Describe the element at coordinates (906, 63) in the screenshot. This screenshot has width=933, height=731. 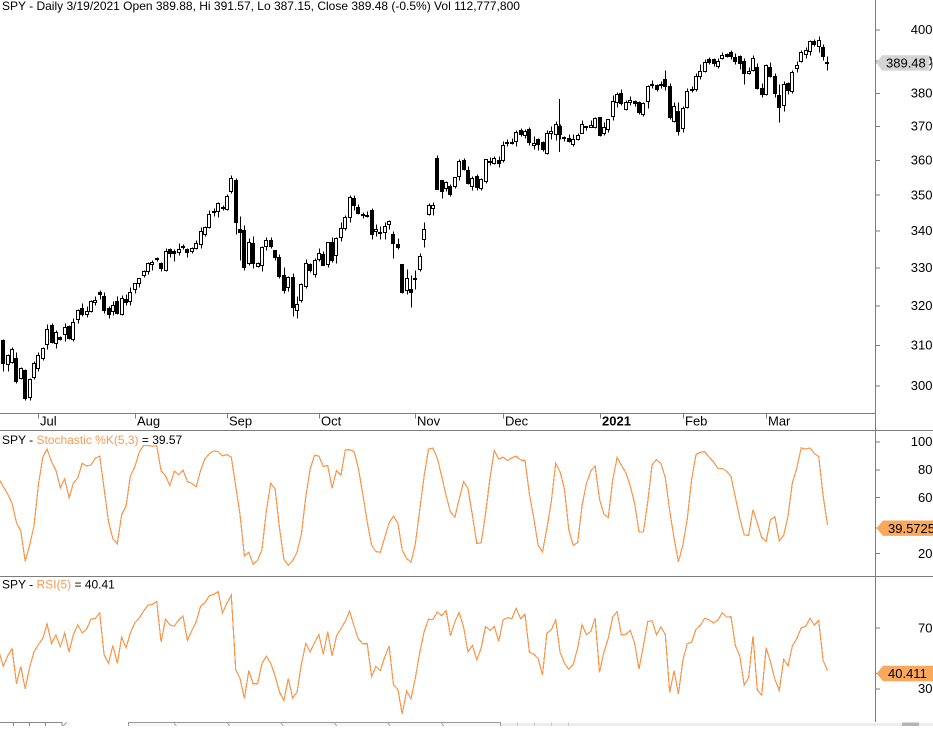
I see `svg-text: 389.48` at that location.